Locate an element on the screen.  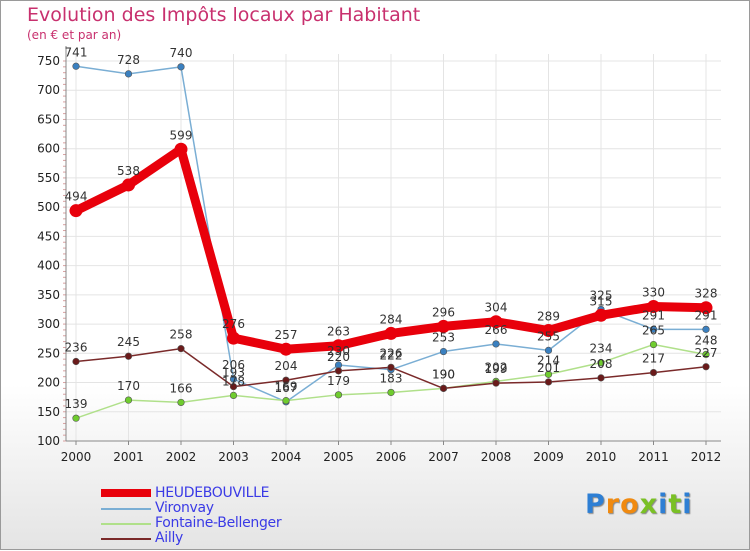
y-tick-label: 500 is located at coordinates (48, 207).